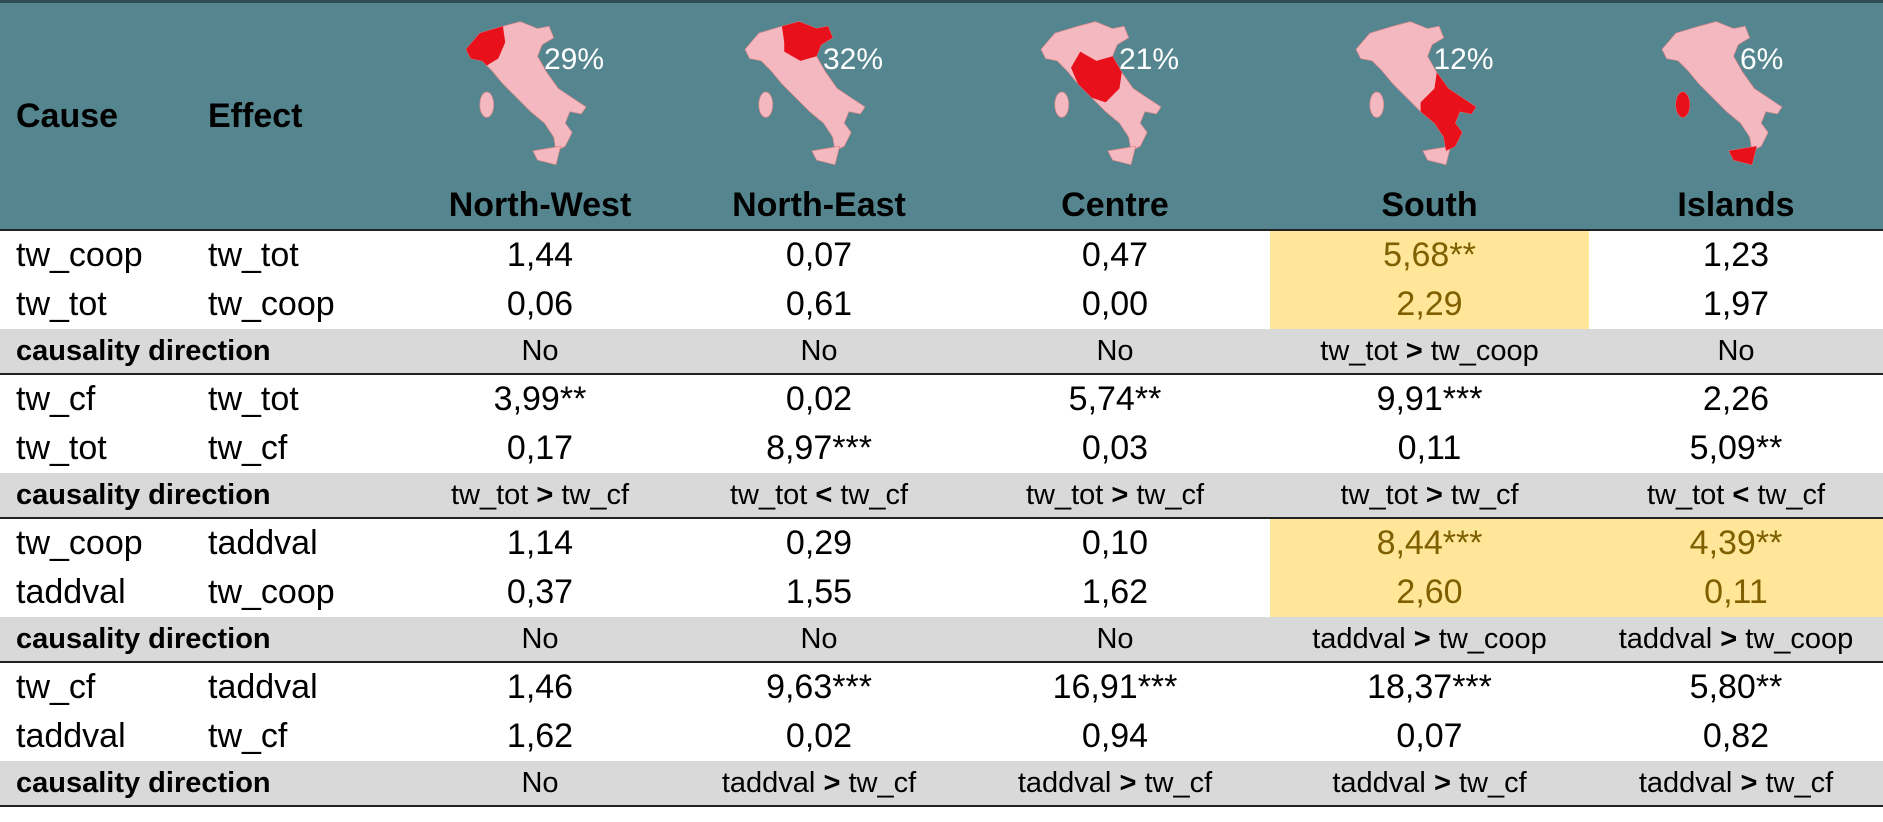  What do you see at coordinates (941, 736) in the screenshot?
I see `data-row: taddval tw_cf 1,62 0,02 0,94 0,07 0,82` at bounding box center [941, 736].